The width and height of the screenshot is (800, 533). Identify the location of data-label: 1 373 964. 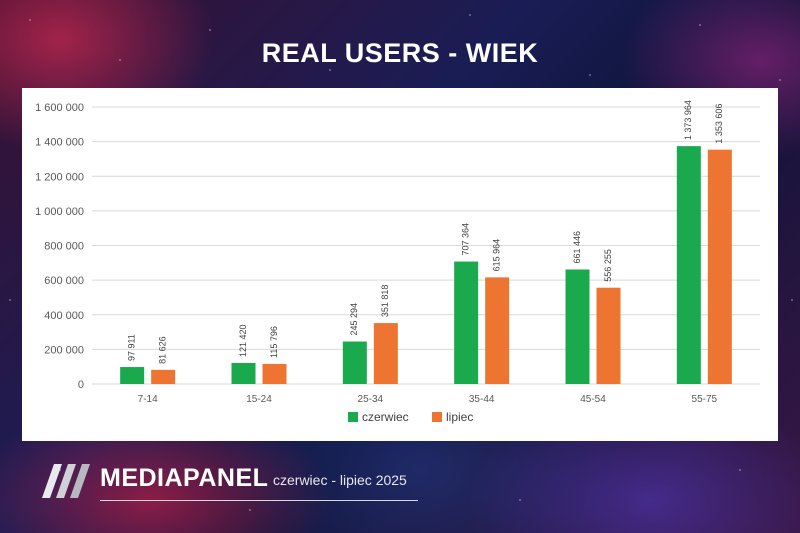
(688, 120).